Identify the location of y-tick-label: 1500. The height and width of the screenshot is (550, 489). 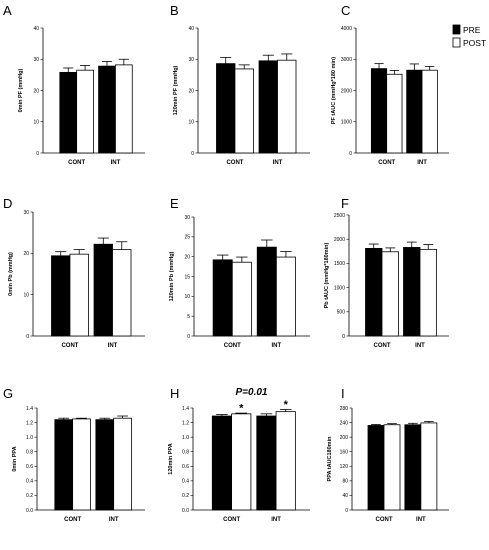
(339, 264).